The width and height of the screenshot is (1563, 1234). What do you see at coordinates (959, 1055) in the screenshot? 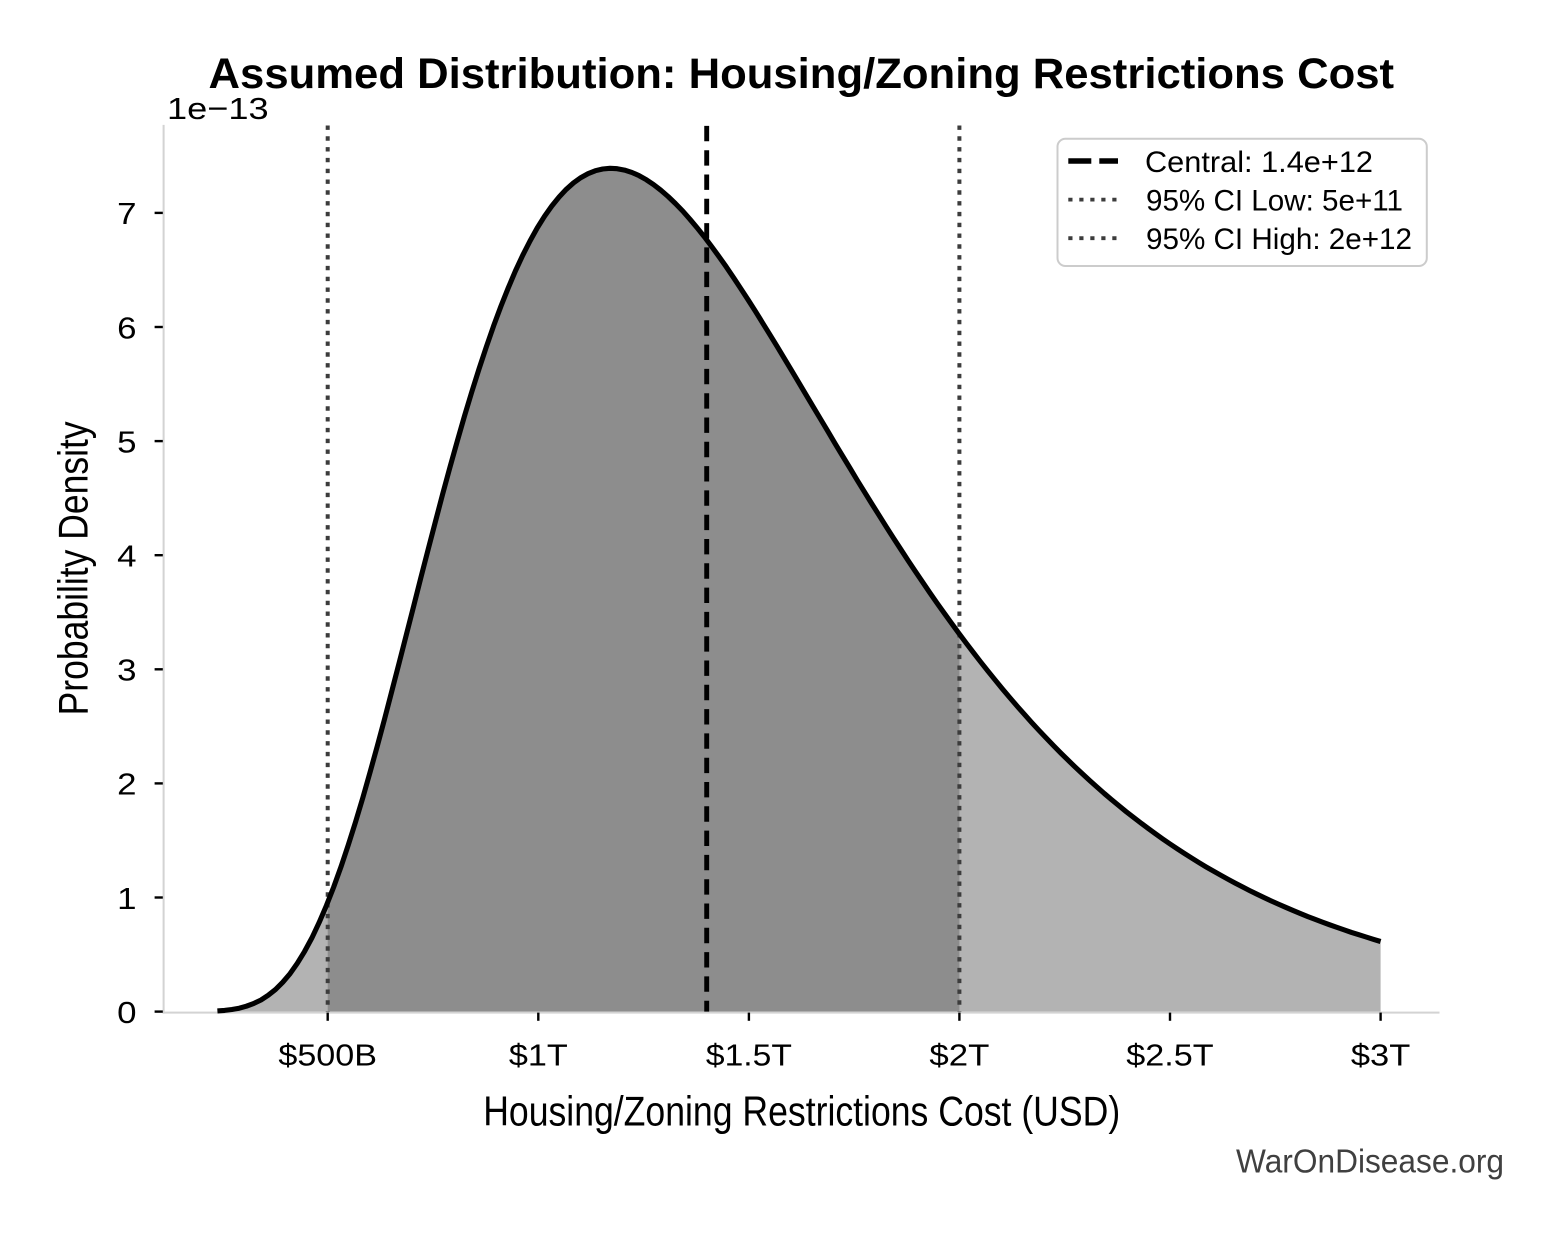
I see `svg-text: $2T` at bounding box center [959, 1055].